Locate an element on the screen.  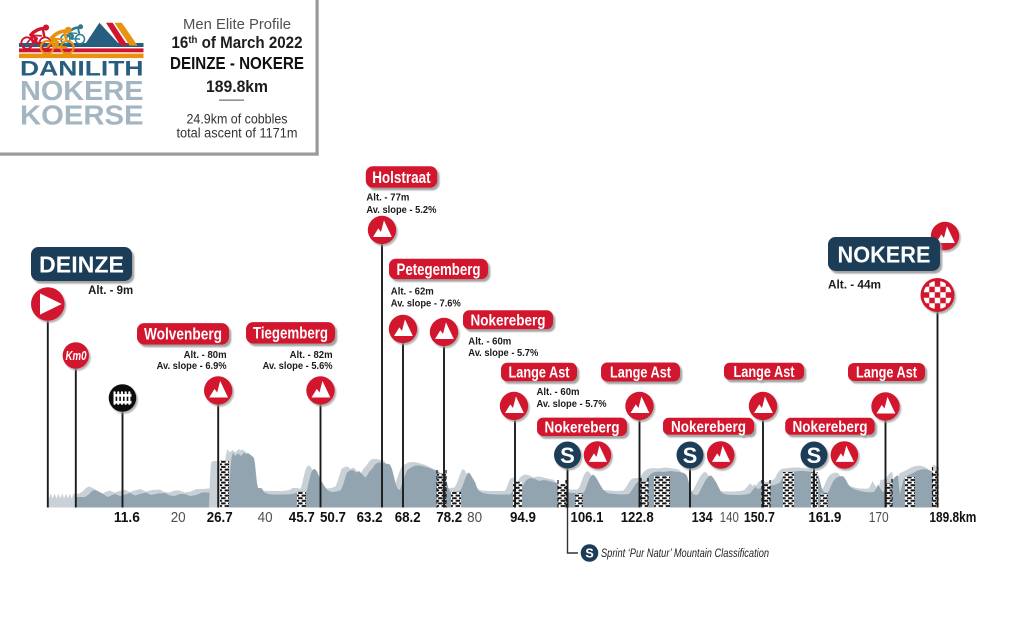
svg-text: Av. slope - 7.6% is located at coordinates (426, 304).